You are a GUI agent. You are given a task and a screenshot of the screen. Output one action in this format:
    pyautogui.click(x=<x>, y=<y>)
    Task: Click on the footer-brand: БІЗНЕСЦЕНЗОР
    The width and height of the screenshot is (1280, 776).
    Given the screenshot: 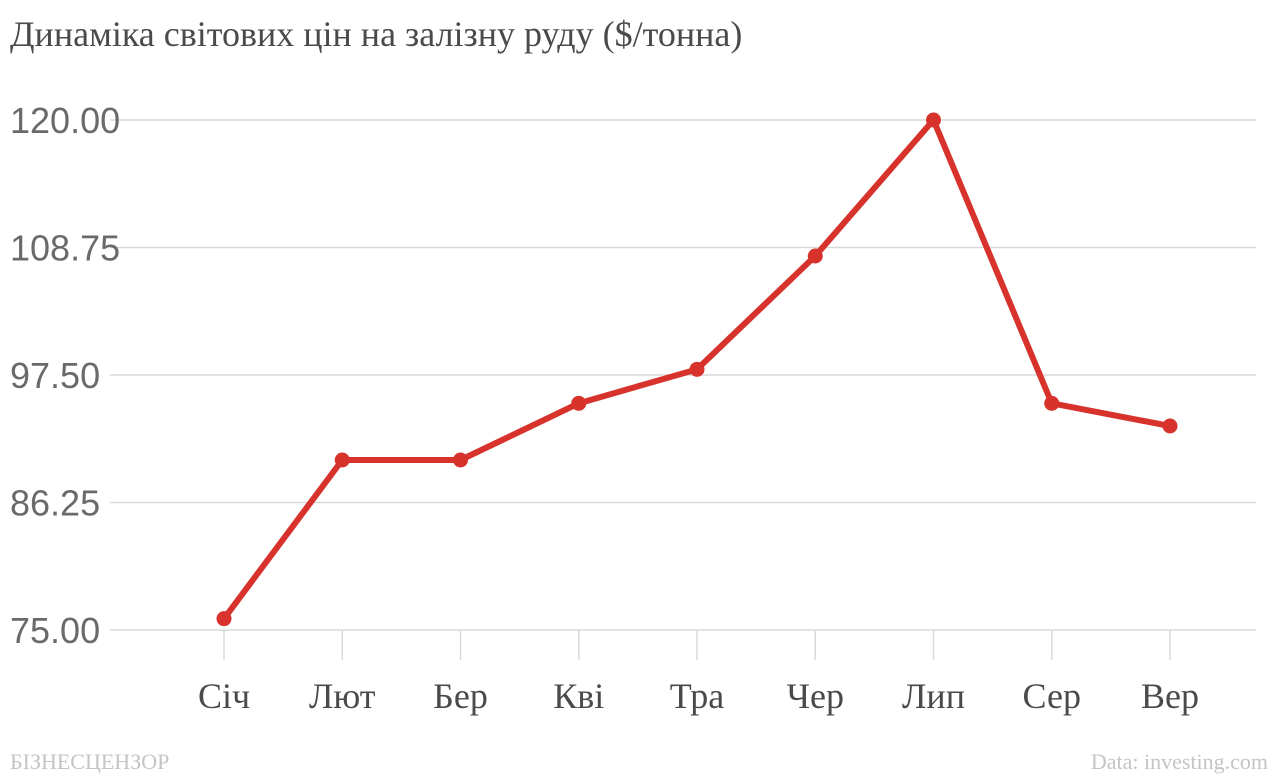 What is the action you would take?
    pyautogui.click(x=90, y=761)
    